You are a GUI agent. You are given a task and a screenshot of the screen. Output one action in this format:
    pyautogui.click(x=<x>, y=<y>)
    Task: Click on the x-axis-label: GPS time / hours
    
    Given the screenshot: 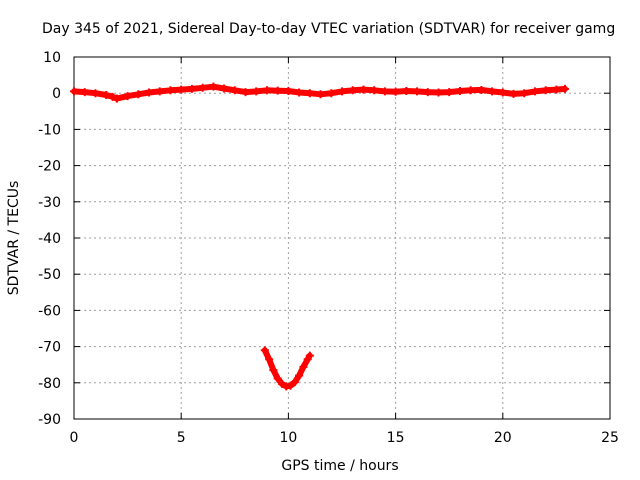 What is the action you would take?
    pyautogui.click(x=339, y=466)
    